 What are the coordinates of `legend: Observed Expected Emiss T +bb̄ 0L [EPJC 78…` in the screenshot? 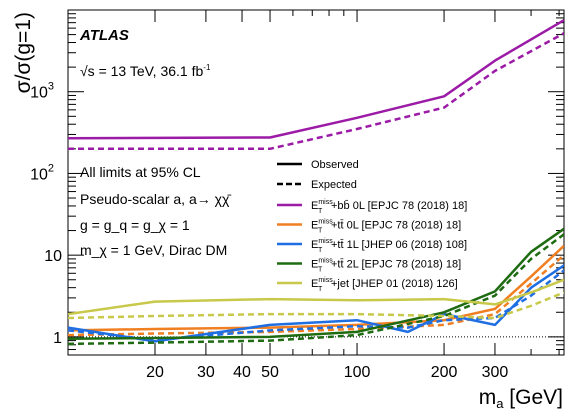 It's located at (372, 226).